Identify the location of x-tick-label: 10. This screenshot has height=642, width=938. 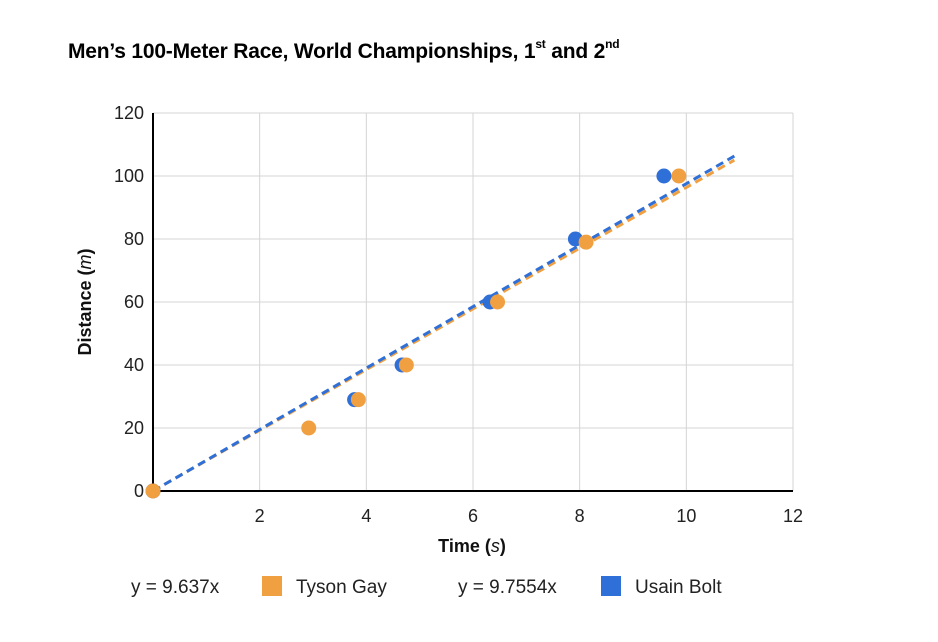
(686, 516).